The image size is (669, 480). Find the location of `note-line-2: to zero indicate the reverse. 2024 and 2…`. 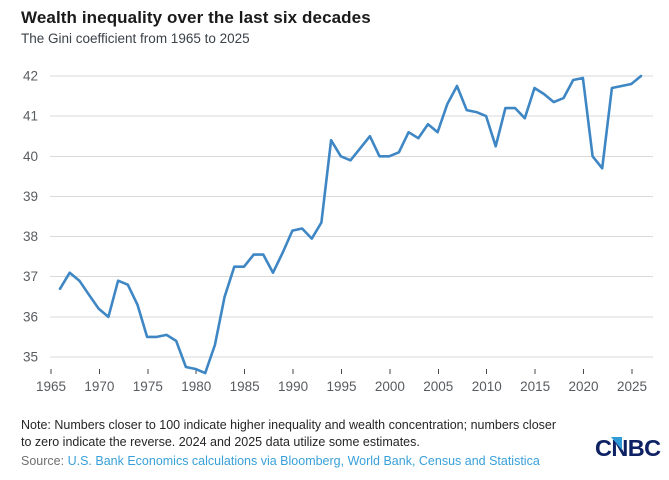

note-line-2: to zero indicate the reverse. 2024 and 2… is located at coordinates (220, 441).